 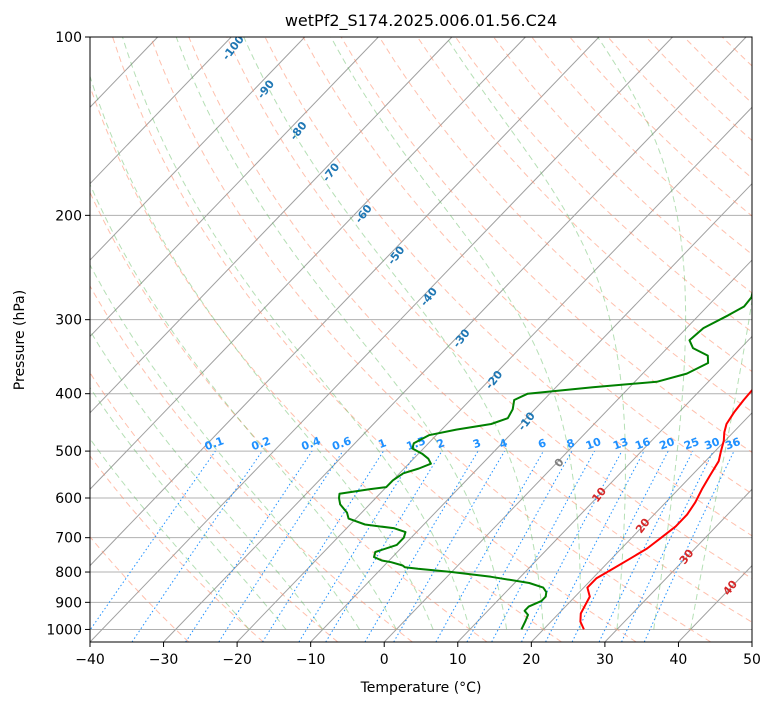 I want to click on y-tick-label: 400, so click(x=68, y=395).